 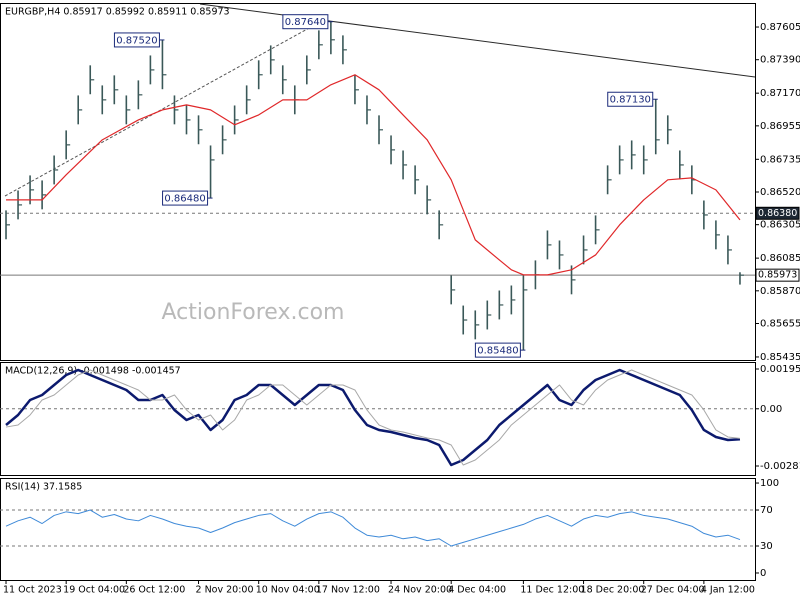 What do you see at coordinates (780, 291) in the screenshot?
I see `y-tick-label: 0.85870` at bounding box center [780, 291].